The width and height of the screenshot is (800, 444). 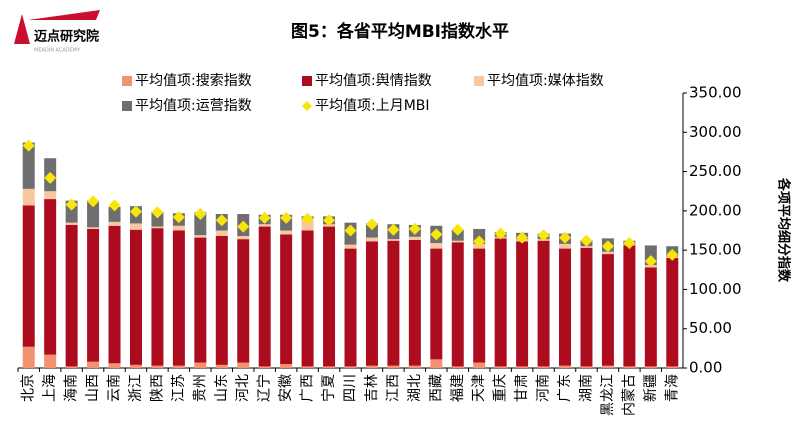 I want to click on x-tick-label: 湖南, so click(x=586, y=388).